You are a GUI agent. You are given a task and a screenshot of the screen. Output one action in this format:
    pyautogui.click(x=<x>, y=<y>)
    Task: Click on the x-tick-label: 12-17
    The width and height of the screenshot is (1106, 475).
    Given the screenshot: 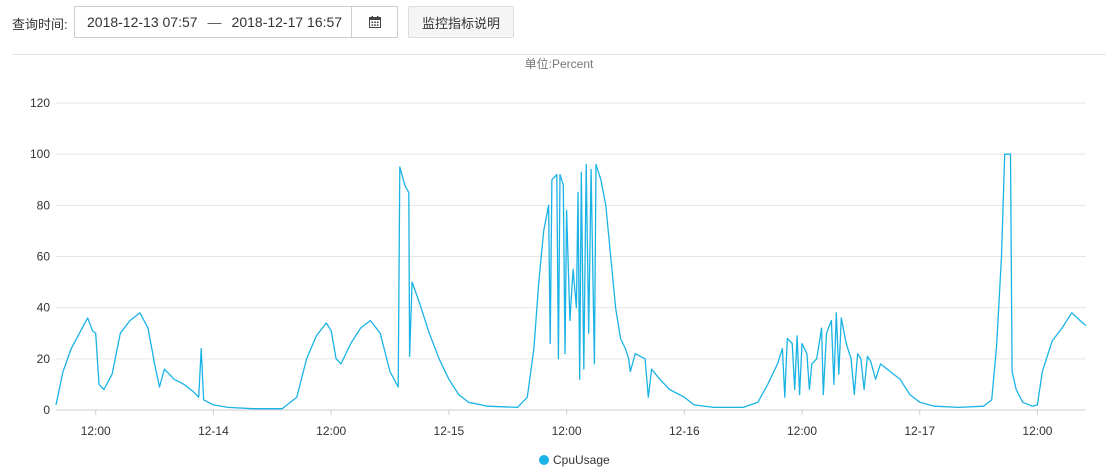 What is the action you would take?
    pyautogui.click(x=919, y=431)
    